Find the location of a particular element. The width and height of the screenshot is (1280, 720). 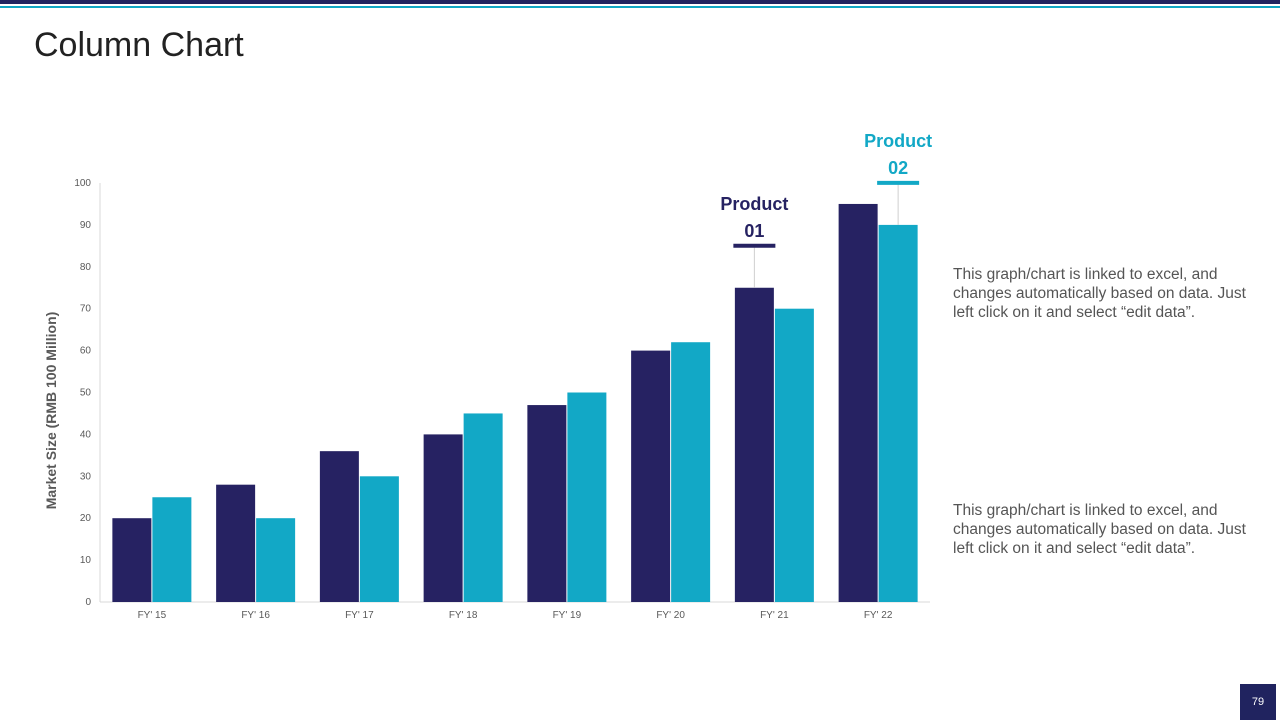

callout-number-1: 01 is located at coordinates (754, 231).